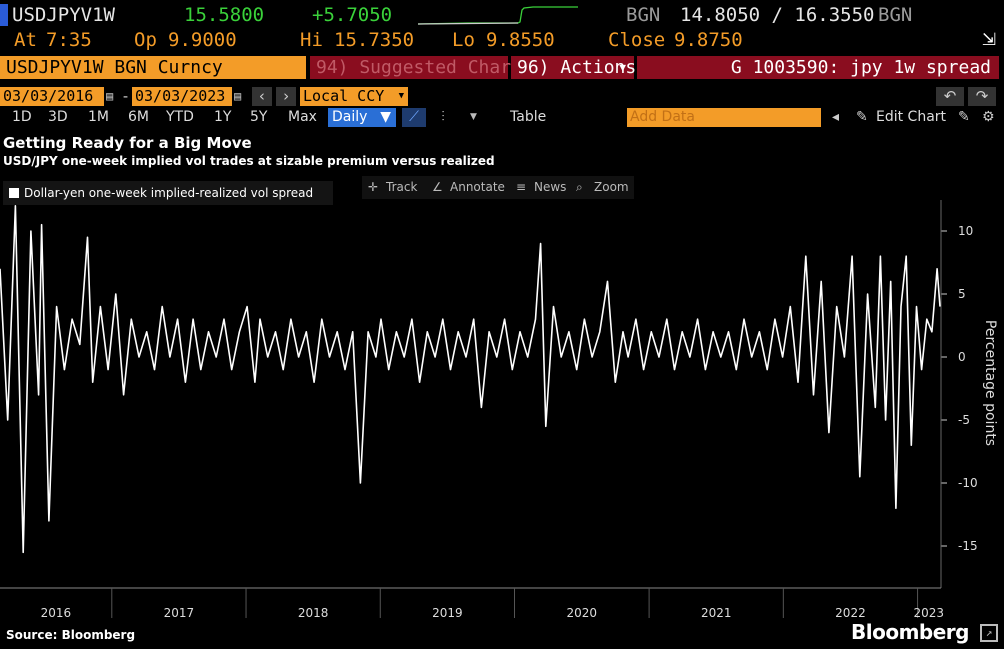  Describe the element at coordinates (71, 635) in the screenshot. I see `source-note: Source: Bloomberg` at that location.